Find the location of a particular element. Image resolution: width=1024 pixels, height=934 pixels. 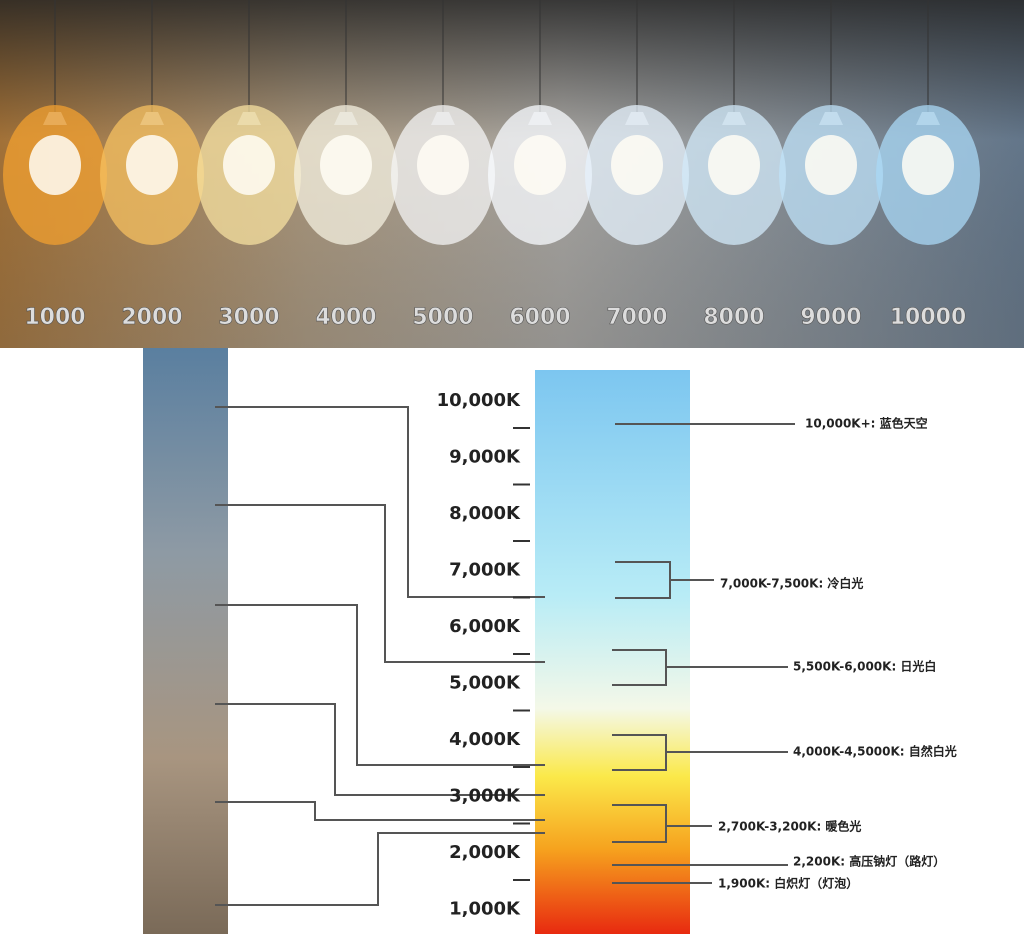

color-scale is located at coordinates (612, 652).